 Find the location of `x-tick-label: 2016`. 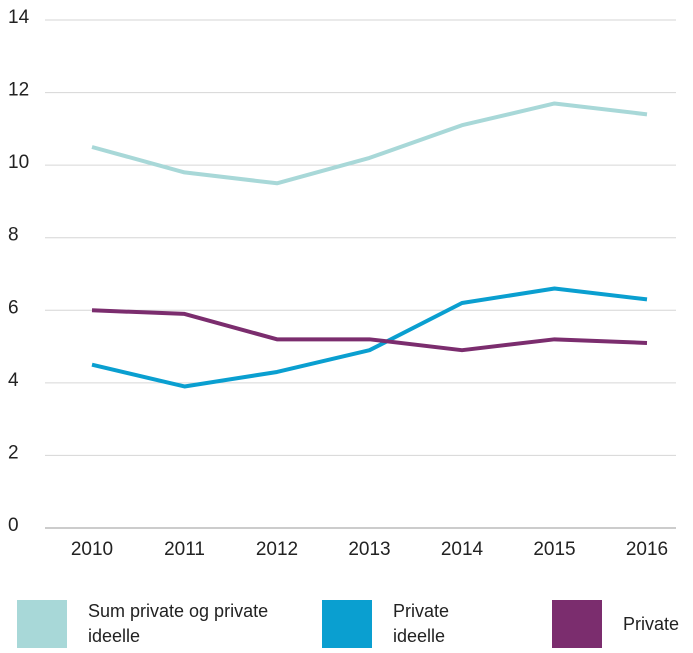

x-tick-label: 2016 is located at coordinates (647, 549).